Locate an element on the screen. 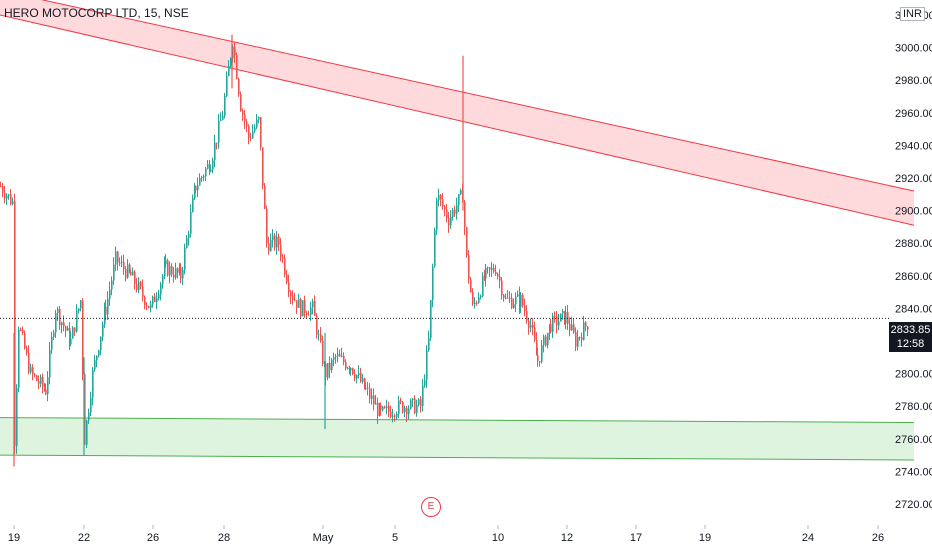 This screenshot has height=550, width=932. y-tick-label: 2780.00 is located at coordinates (913, 407).